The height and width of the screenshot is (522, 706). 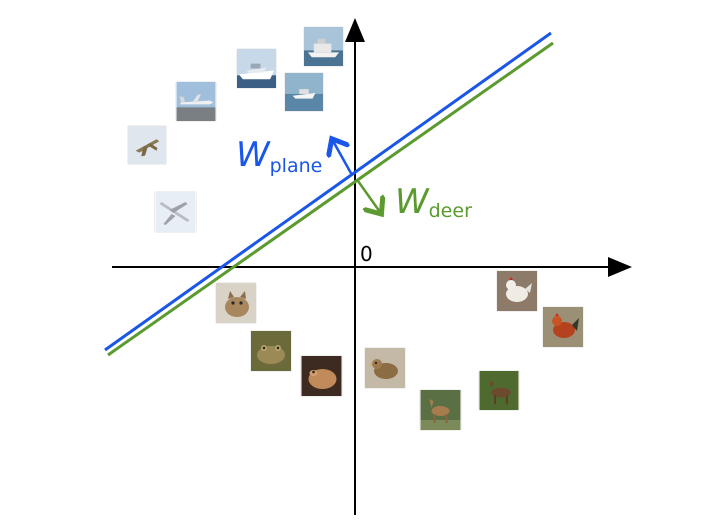 I want to click on cat-icon, so click(x=236, y=303).